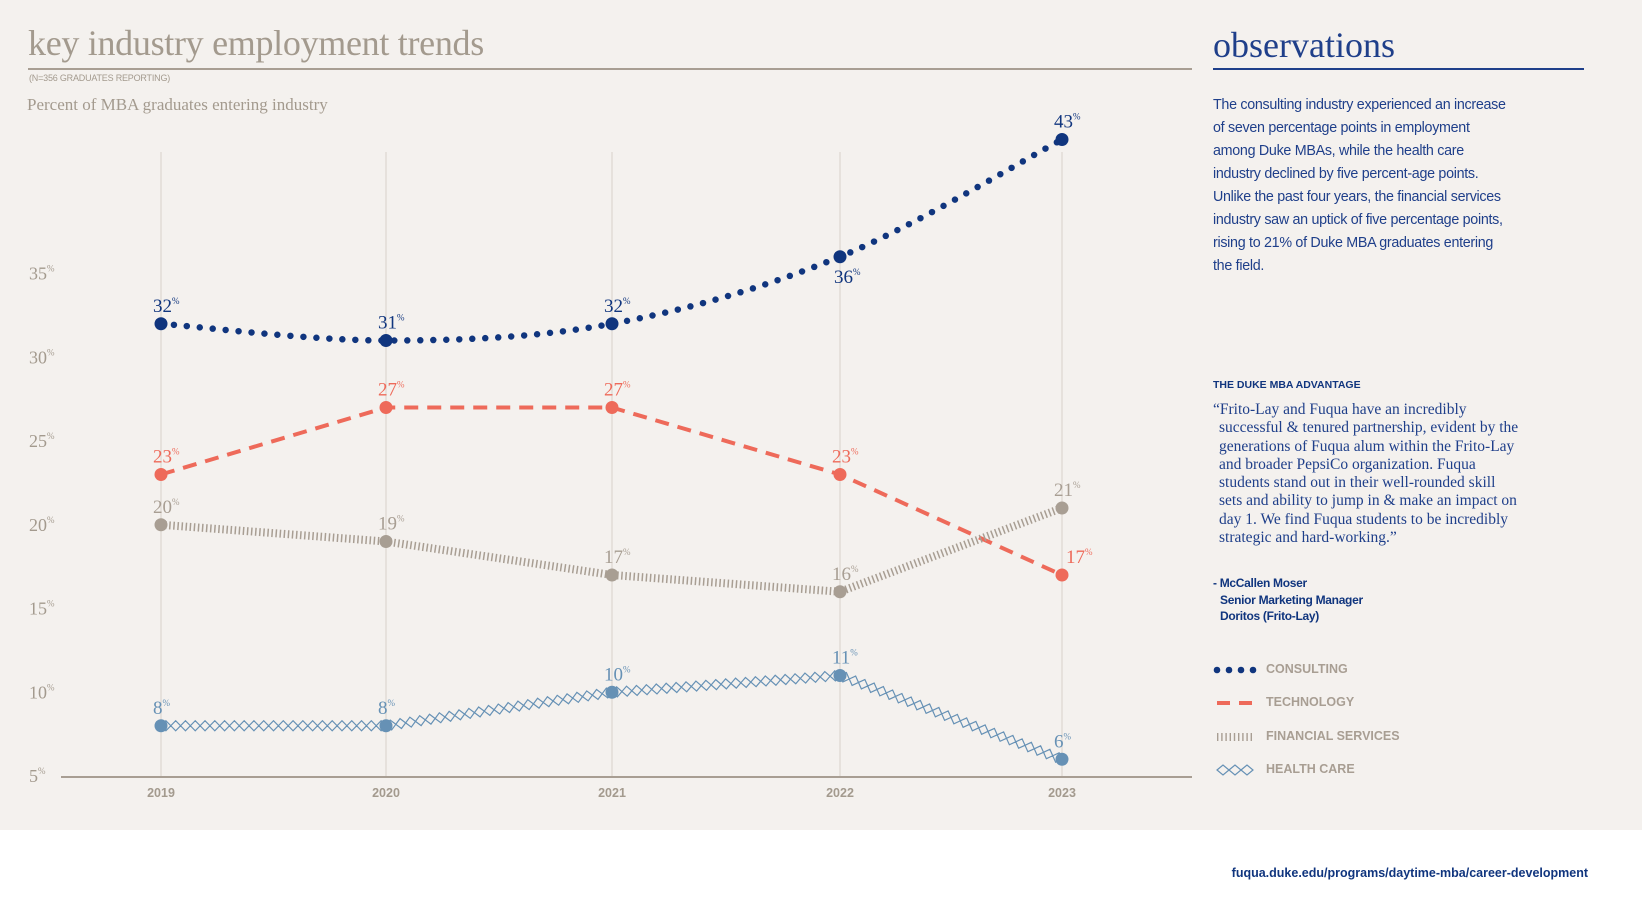 This screenshot has height=898, width=1642. What do you see at coordinates (1059, 741) in the screenshot?
I see `data-label-value: 6` at bounding box center [1059, 741].